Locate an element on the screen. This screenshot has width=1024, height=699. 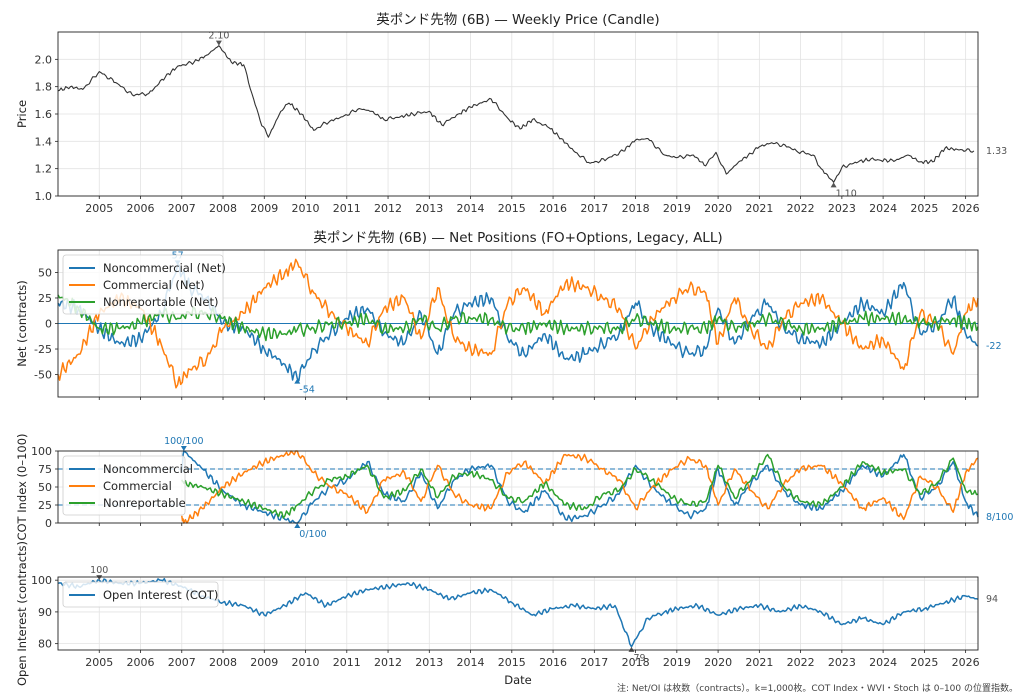
x-tick-label: 2022 is located at coordinates (801, 208).